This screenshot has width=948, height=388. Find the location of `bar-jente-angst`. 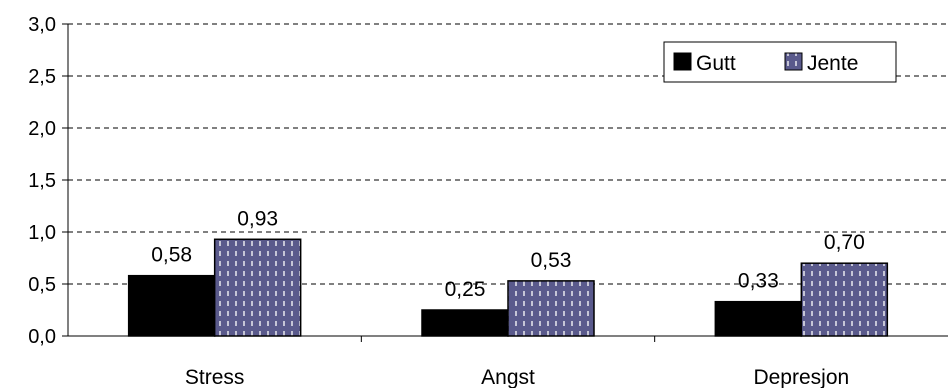

bar-jente-angst is located at coordinates (551, 308).